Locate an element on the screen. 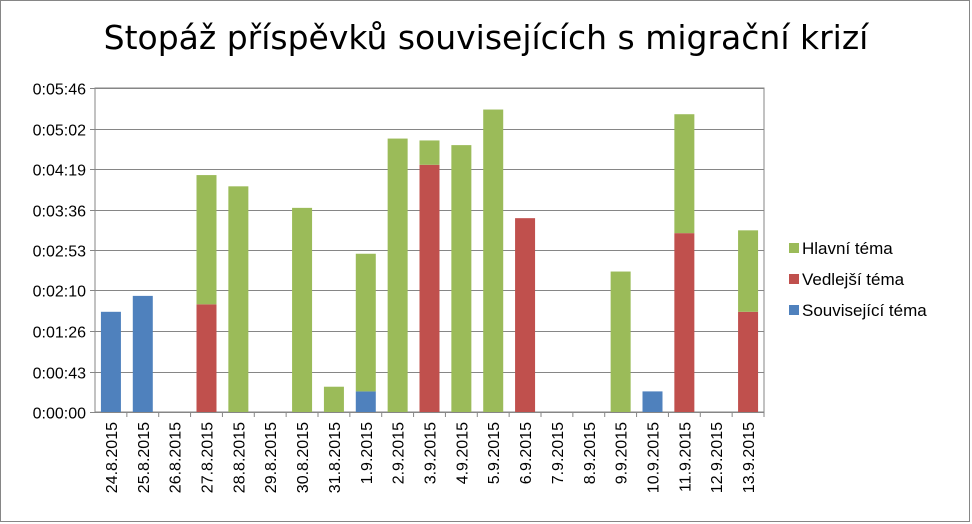 This screenshot has height=524, width=972. y-tick-label: 0:04:19 is located at coordinates (59, 171).